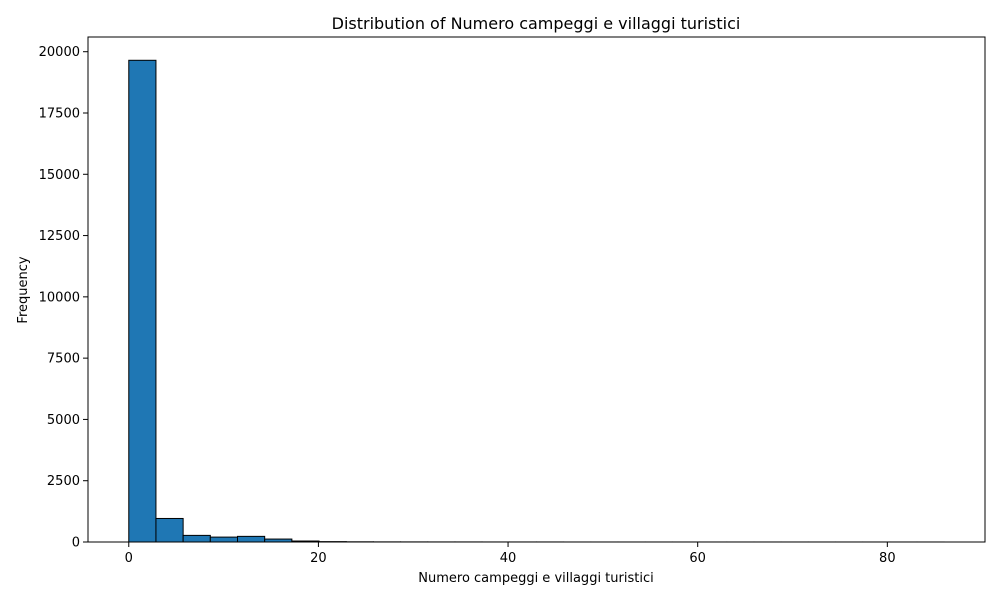  I want to click on y-tick-label: 15000, so click(59, 175).